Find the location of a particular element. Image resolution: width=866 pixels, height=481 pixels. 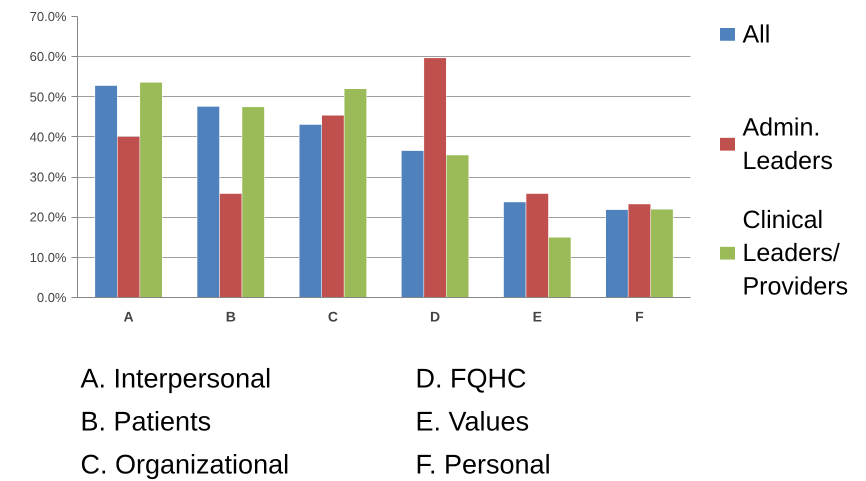

y-tick-label: 70.0% is located at coordinates (48, 16).